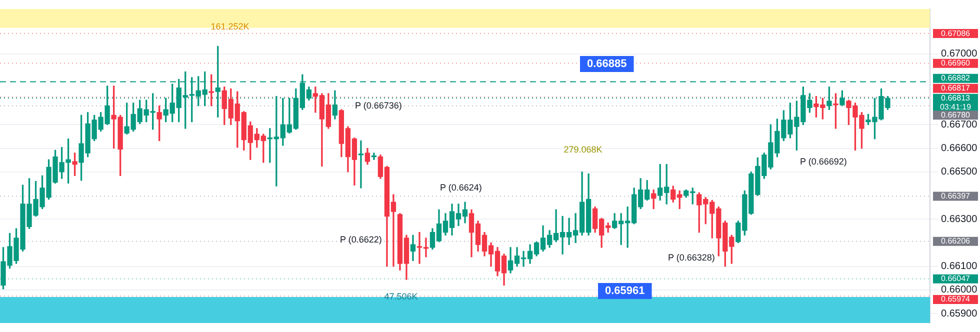  Describe the element at coordinates (959, 172) in the screenshot. I see `y-tick-label: 0.66500` at that location.